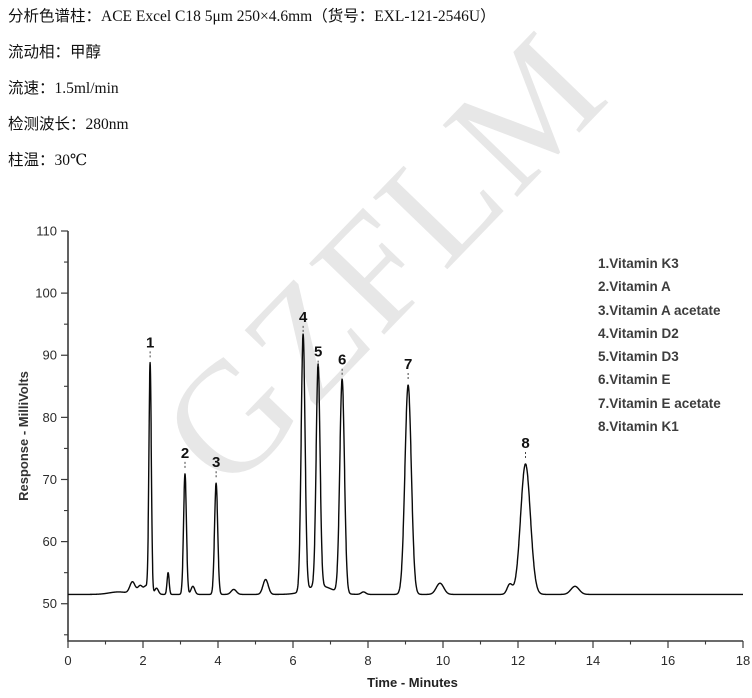 The width and height of the screenshot is (752, 698). Describe the element at coordinates (150, 342) in the screenshot. I see `peak-number-label: 1` at that location.